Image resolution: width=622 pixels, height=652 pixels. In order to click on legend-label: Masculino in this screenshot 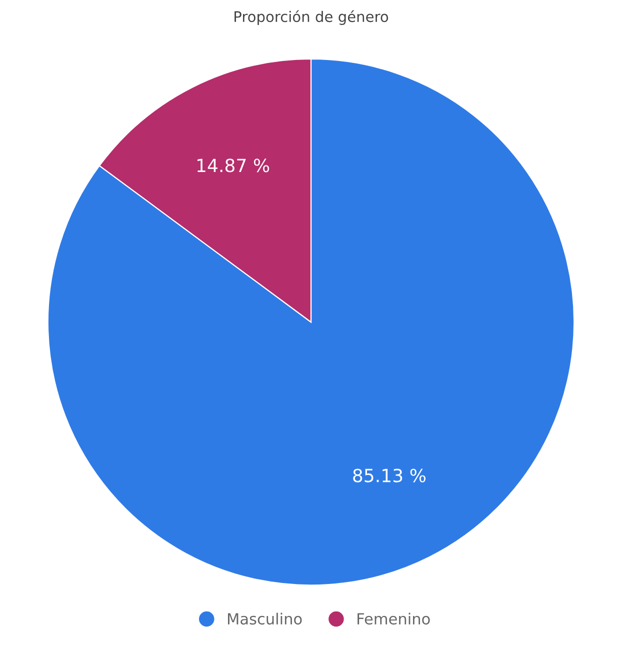, I will do `click(265, 618)`.